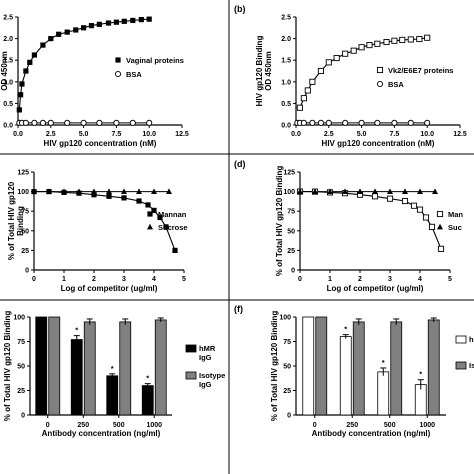 The height and width of the screenshot is (474, 474). Describe the element at coordinates (396, 84) in the screenshot. I see `legend-label: BSA` at that location.